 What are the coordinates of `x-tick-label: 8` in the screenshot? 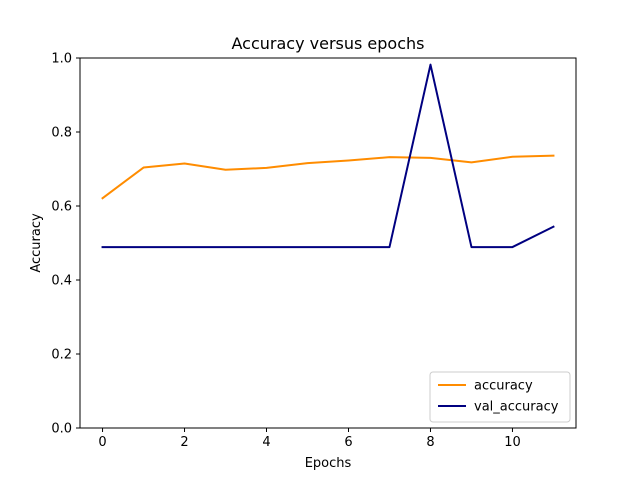 It's located at (430, 442).